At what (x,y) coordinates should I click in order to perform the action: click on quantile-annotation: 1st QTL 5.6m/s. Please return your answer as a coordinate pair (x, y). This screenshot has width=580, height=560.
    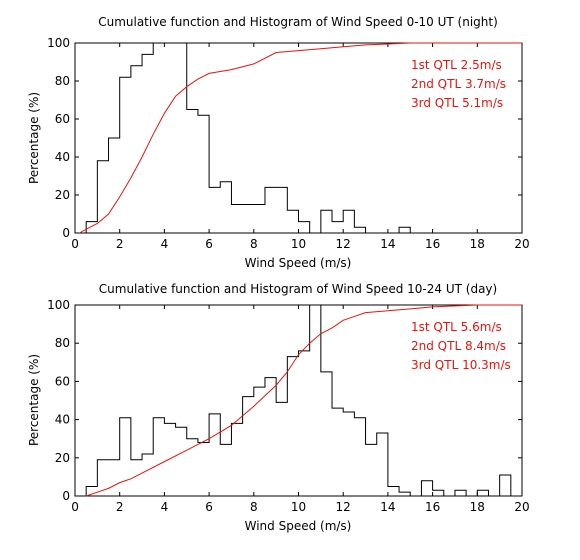
    Looking at the image, I should click on (456, 327).